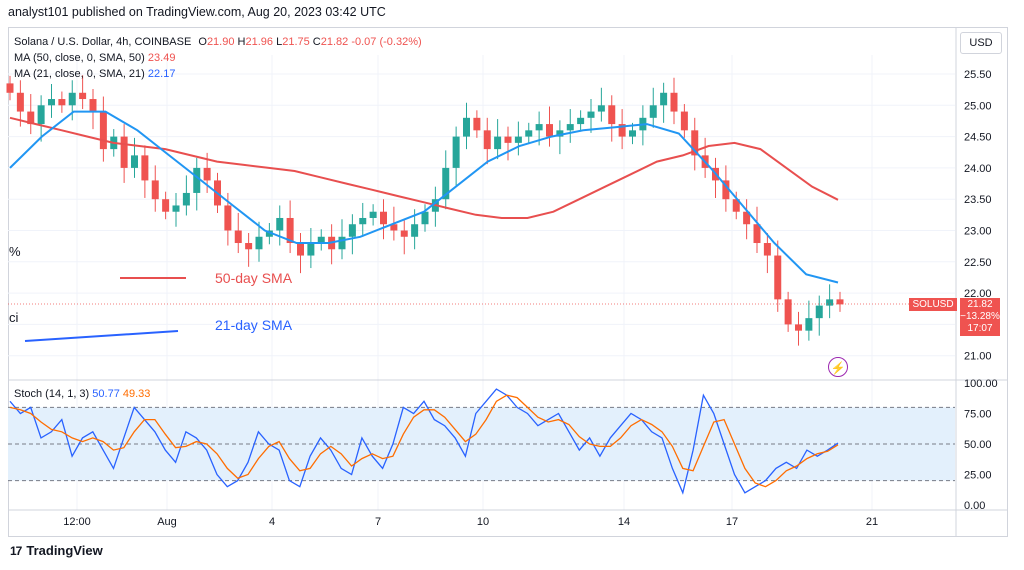  Describe the element at coordinates (624, 522) in the screenshot. I see `x-tick-label: 14` at that location.